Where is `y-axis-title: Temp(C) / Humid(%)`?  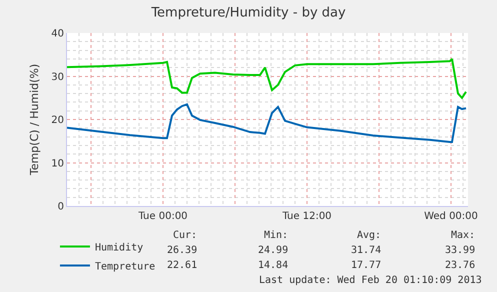 y-axis-title: Temp(C) / Humid(%) is located at coordinates (34, 120).